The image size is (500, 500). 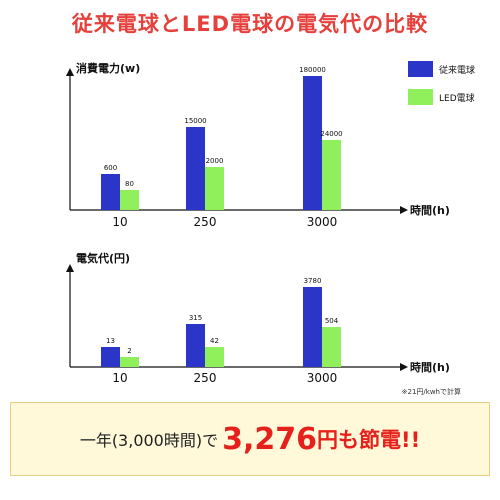 I want to click on chart-title: 従来電球とLED電球の電気代の比較, so click(x=250, y=24).